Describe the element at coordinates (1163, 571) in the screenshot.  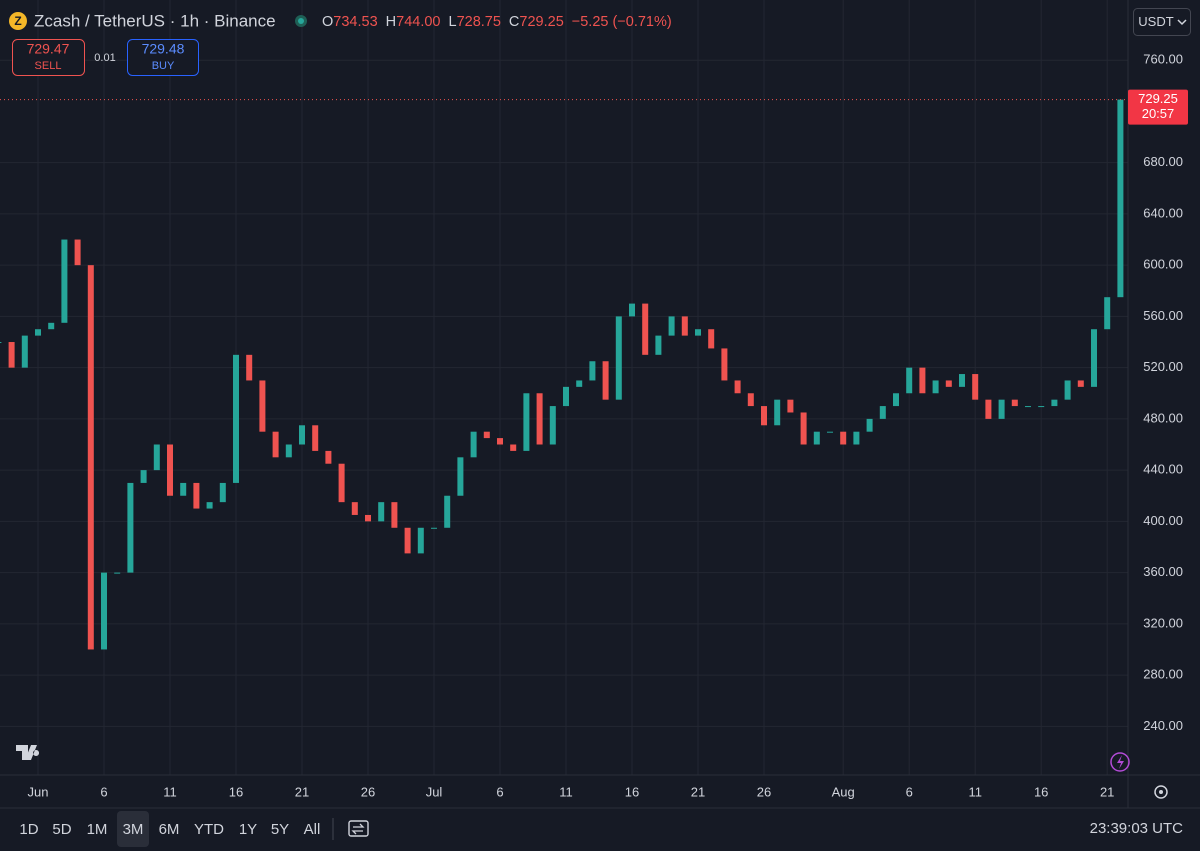
I see `y-tick-label: 360.00` at that location.